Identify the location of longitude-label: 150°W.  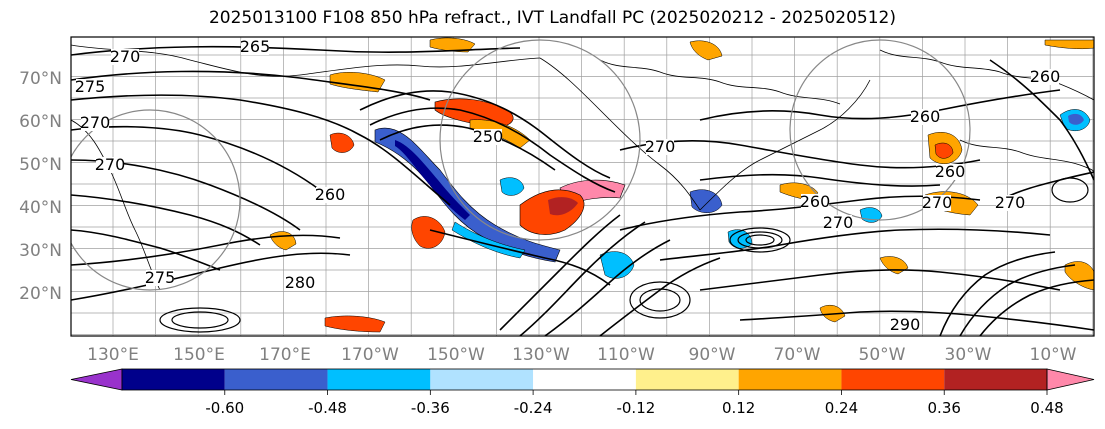
(456, 355).